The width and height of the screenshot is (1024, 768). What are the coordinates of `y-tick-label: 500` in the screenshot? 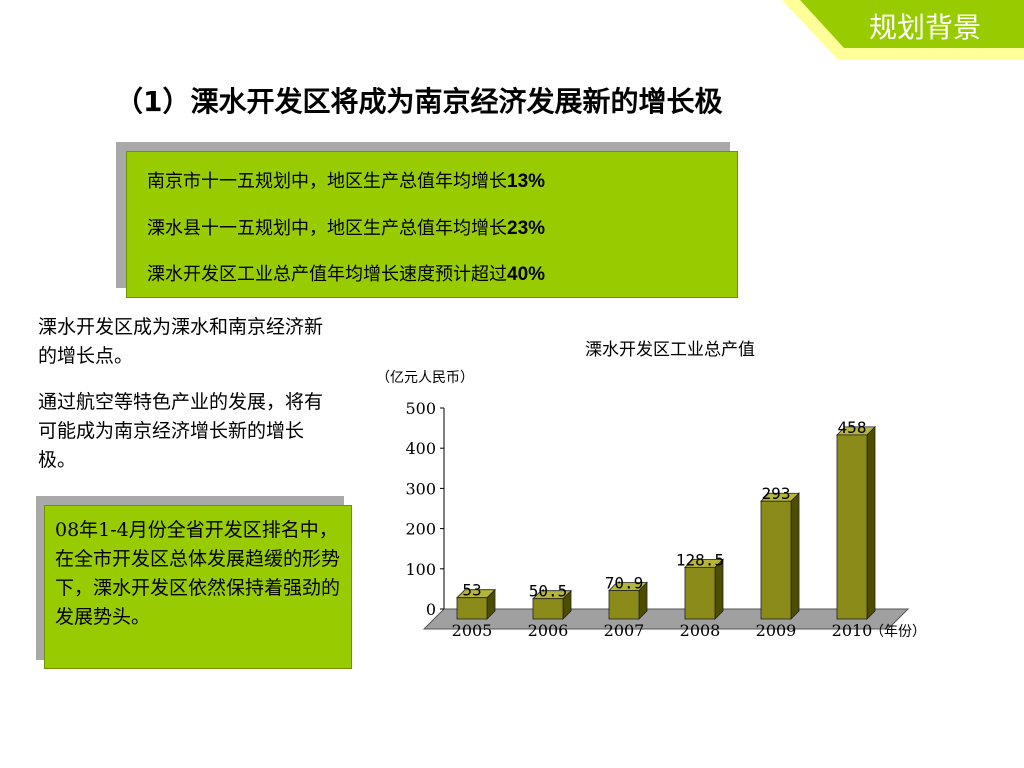 It's located at (420, 408).